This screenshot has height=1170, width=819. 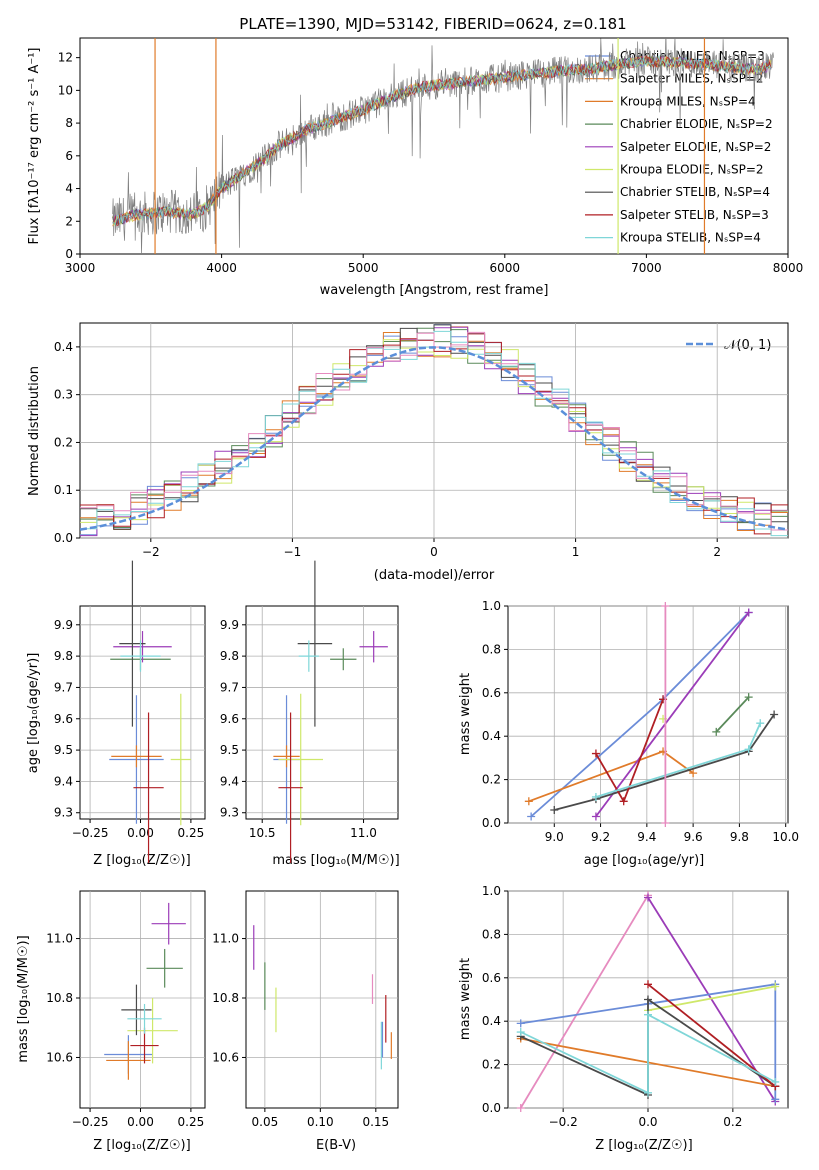 I want to click on legend-label-6: Chabrier STELIB, NₛSP=4, so click(x=695, y=192).